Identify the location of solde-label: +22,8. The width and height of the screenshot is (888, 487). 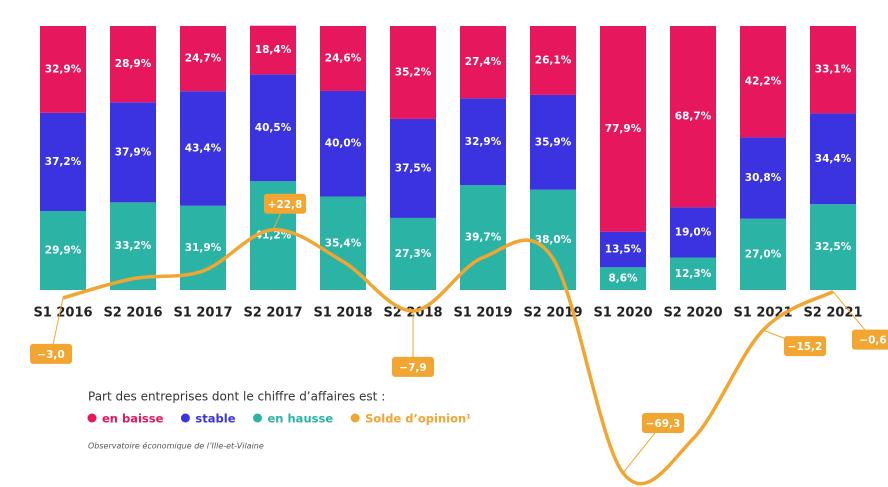
(285, 205).